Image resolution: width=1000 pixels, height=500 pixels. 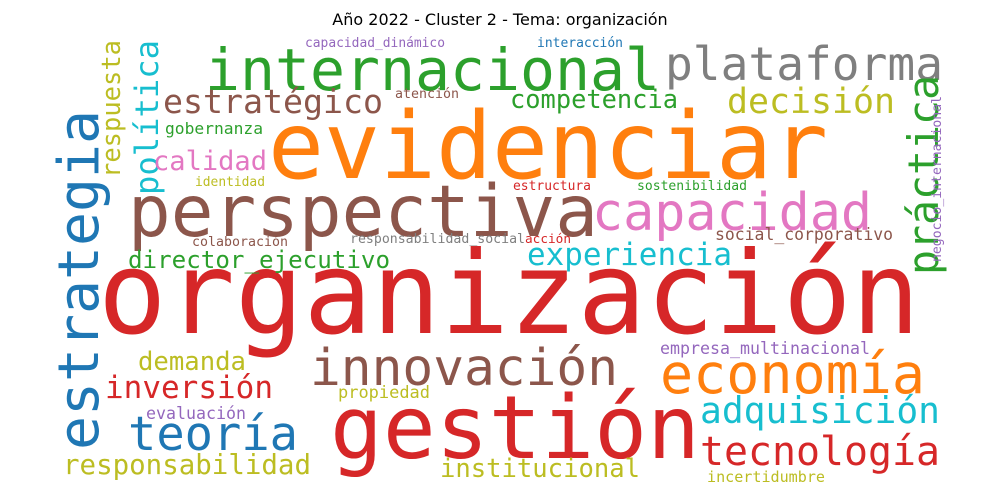 I want to click on word-1: evidenciar, so click(x=548, y=146).